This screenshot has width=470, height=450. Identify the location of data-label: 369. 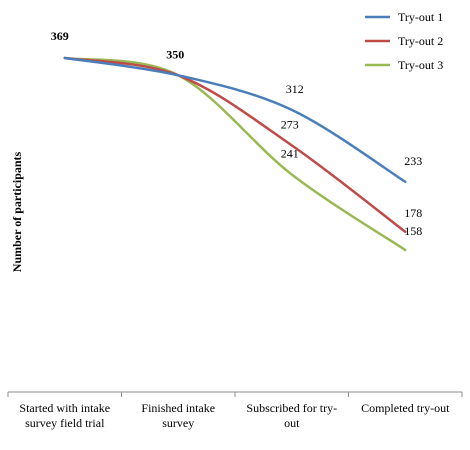
(60, 36).